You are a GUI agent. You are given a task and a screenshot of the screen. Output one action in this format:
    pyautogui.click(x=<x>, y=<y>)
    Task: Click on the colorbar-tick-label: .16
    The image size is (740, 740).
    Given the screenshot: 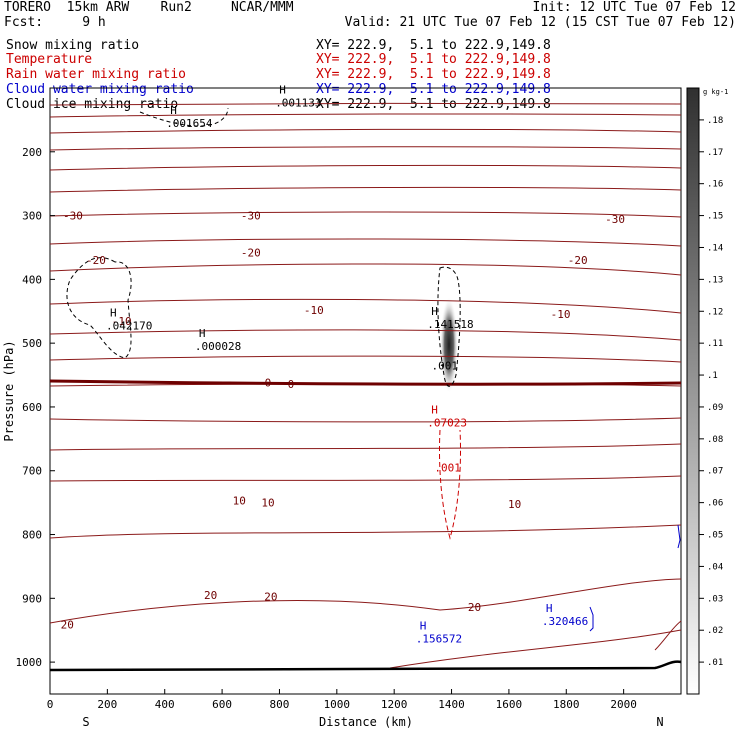 What is the action you would take?
    pyautogui.click(x=715, y=185)
    